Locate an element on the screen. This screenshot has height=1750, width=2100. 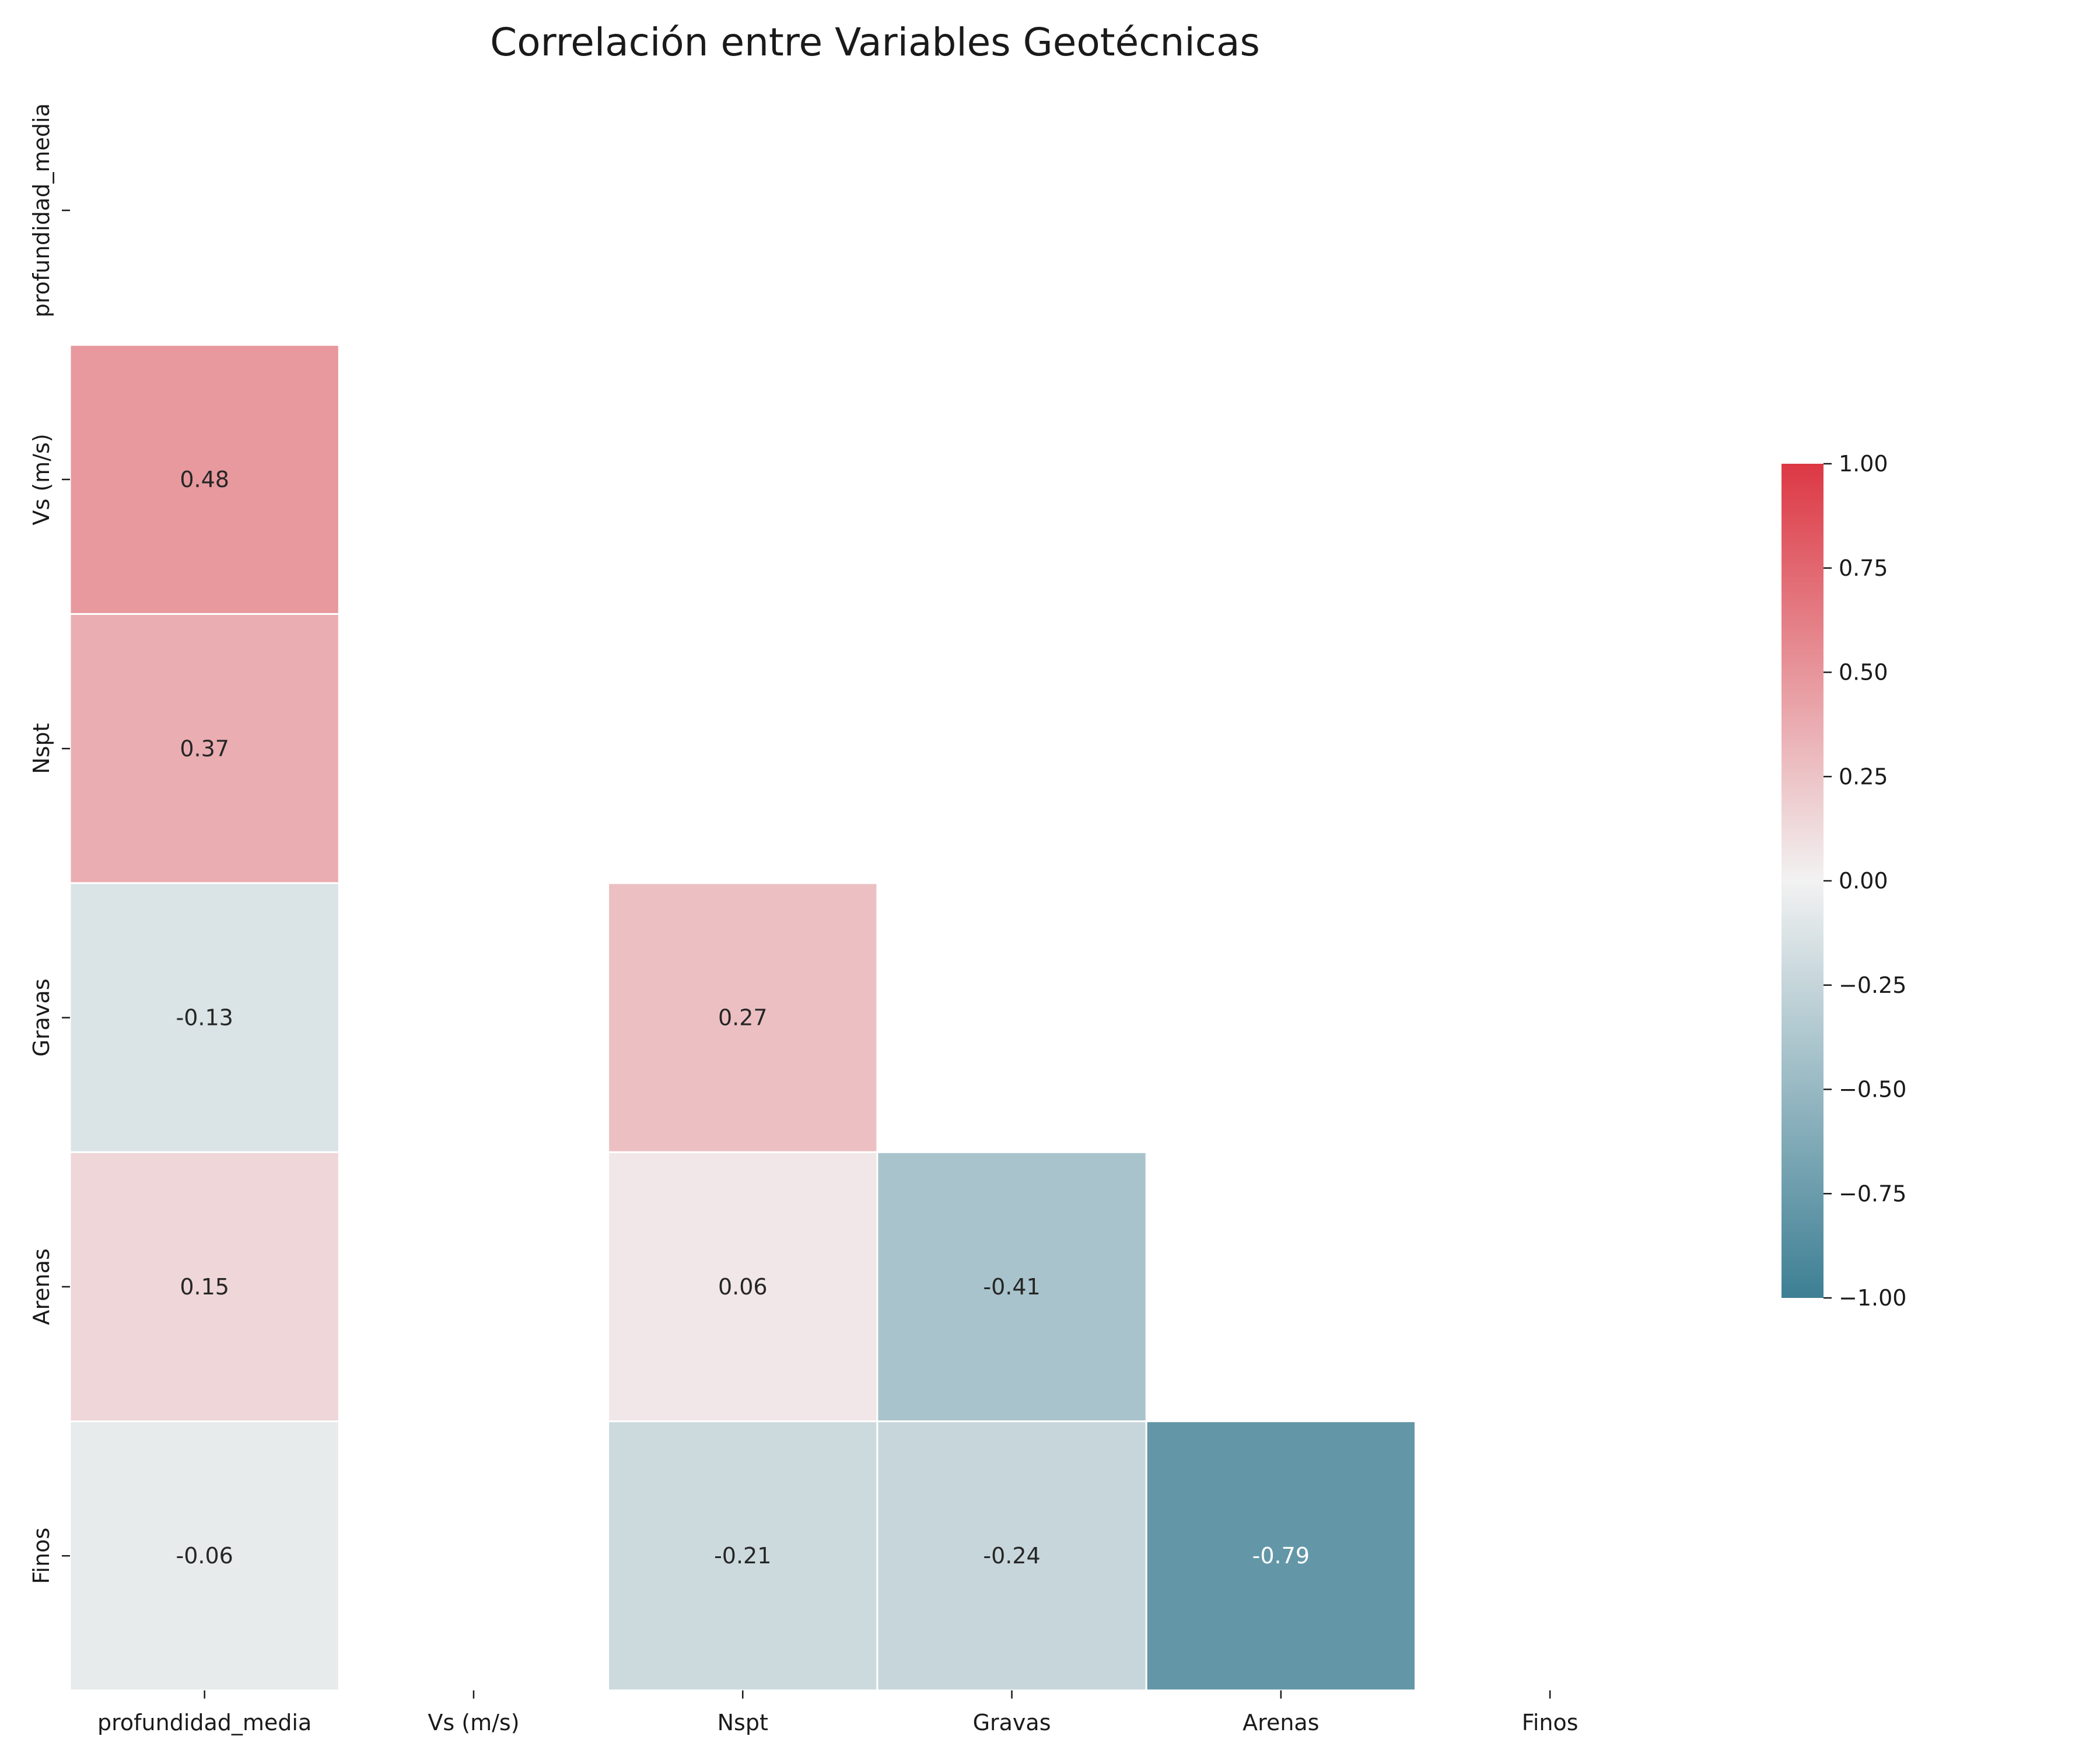
cell-label-finos-gravas: -0.24 is located at coordinates (1012, 1556).